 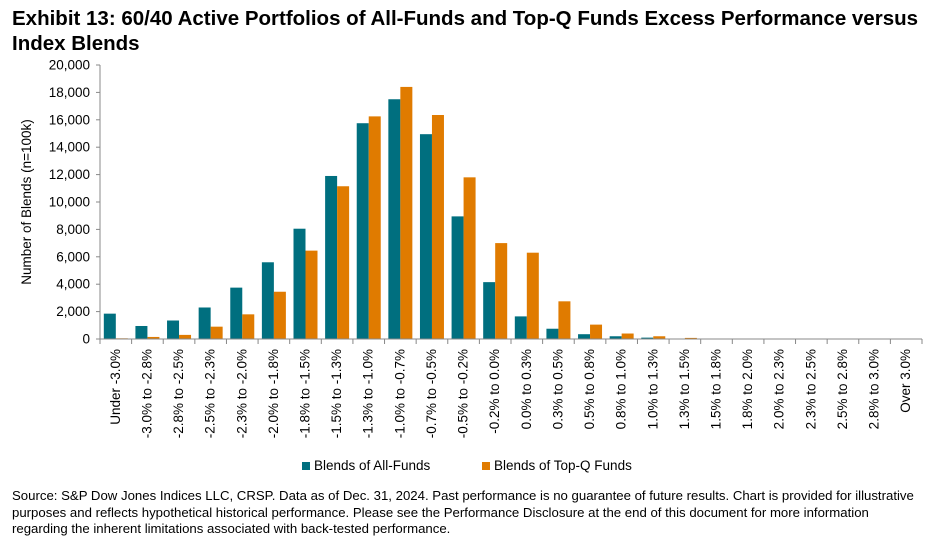 I want to click on x-tick-label: -0.2% to 0.0%, so click(x=494, y=391).